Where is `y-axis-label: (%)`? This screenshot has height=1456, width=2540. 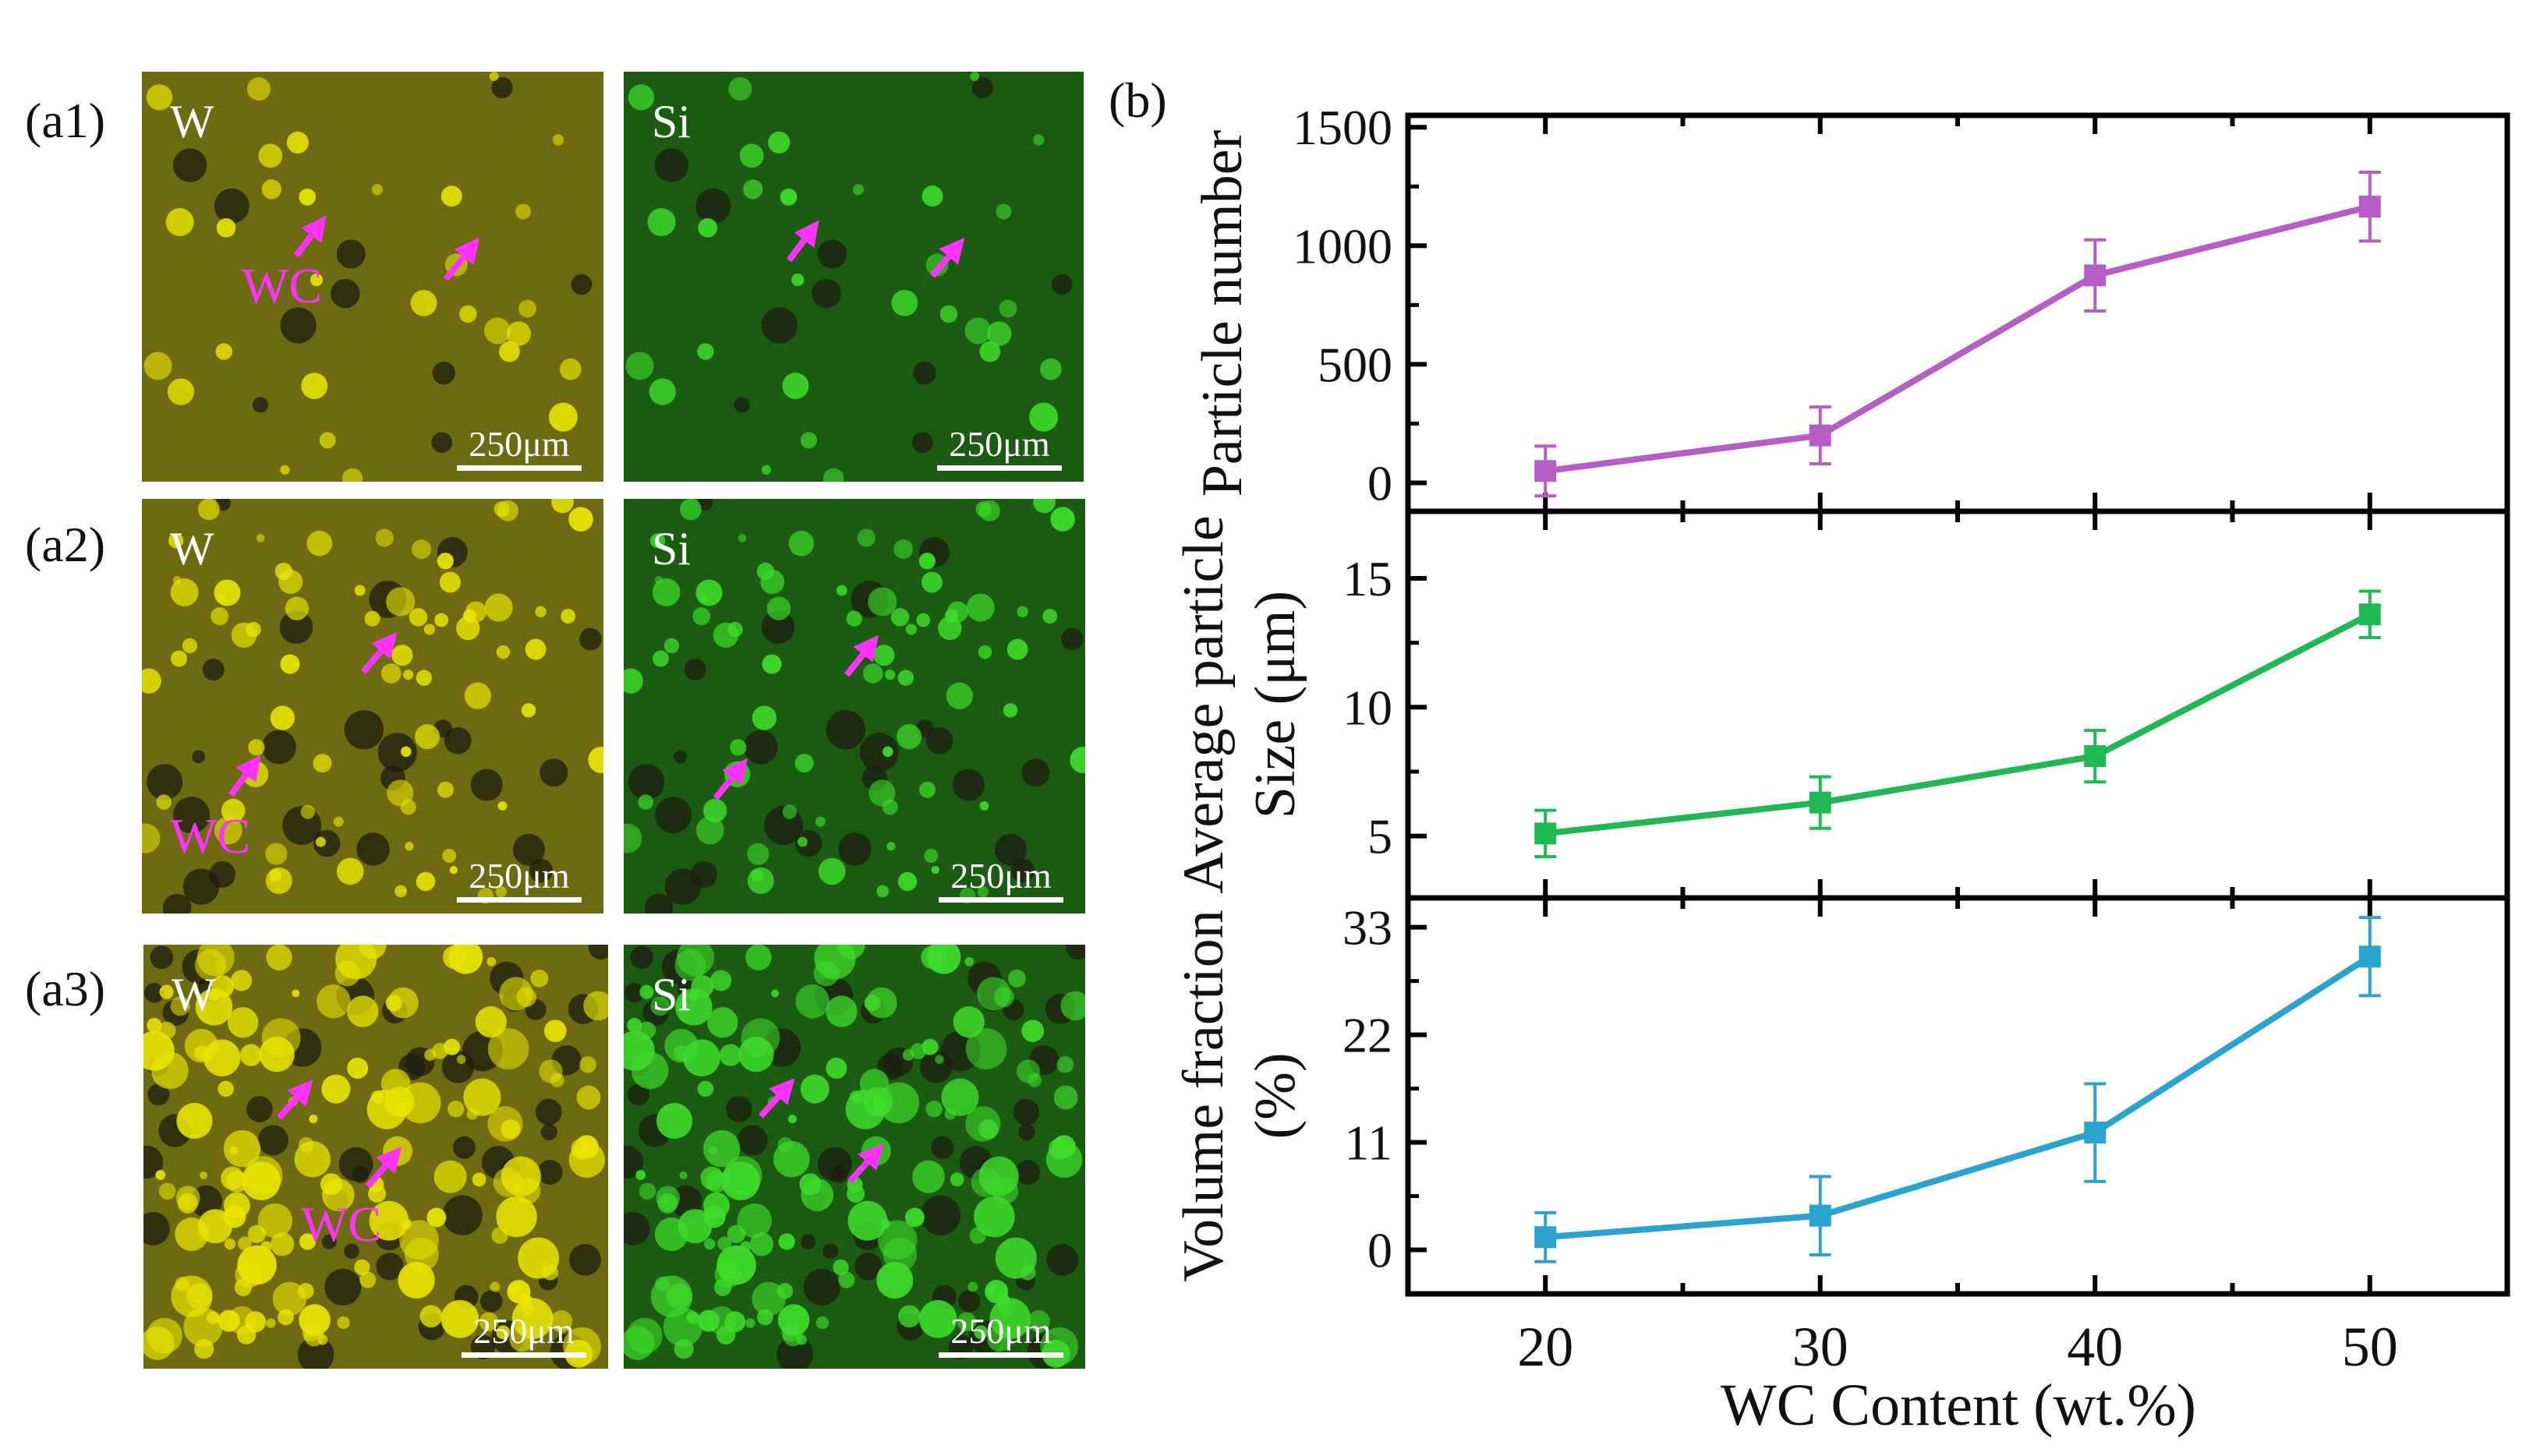 y-axis-label: (%) is located at coordinates (1275, 1096).